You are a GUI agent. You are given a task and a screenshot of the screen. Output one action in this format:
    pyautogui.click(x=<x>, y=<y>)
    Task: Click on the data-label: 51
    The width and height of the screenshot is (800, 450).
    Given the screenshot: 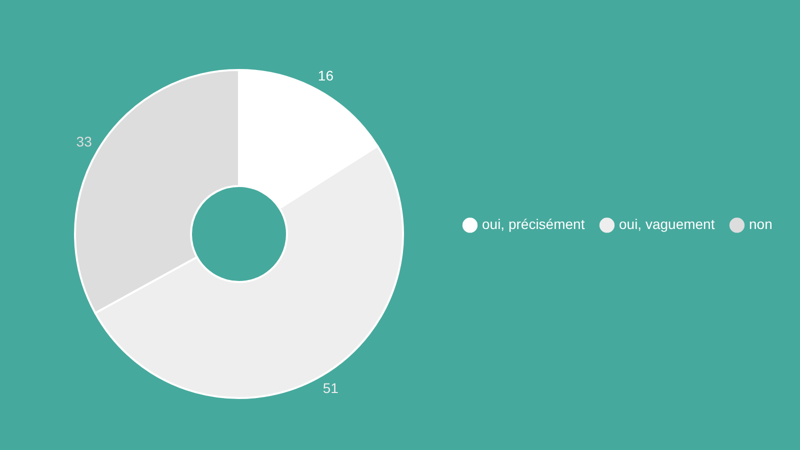 What is the action you would take?
    pyautogui.click(x=330, y=388)
    